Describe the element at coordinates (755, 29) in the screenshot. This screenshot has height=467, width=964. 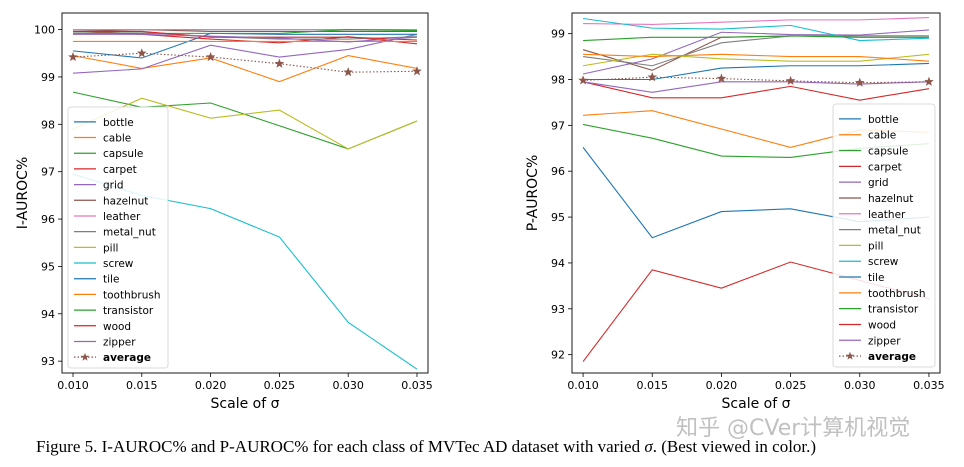
I see `series-line-screw` at that location.